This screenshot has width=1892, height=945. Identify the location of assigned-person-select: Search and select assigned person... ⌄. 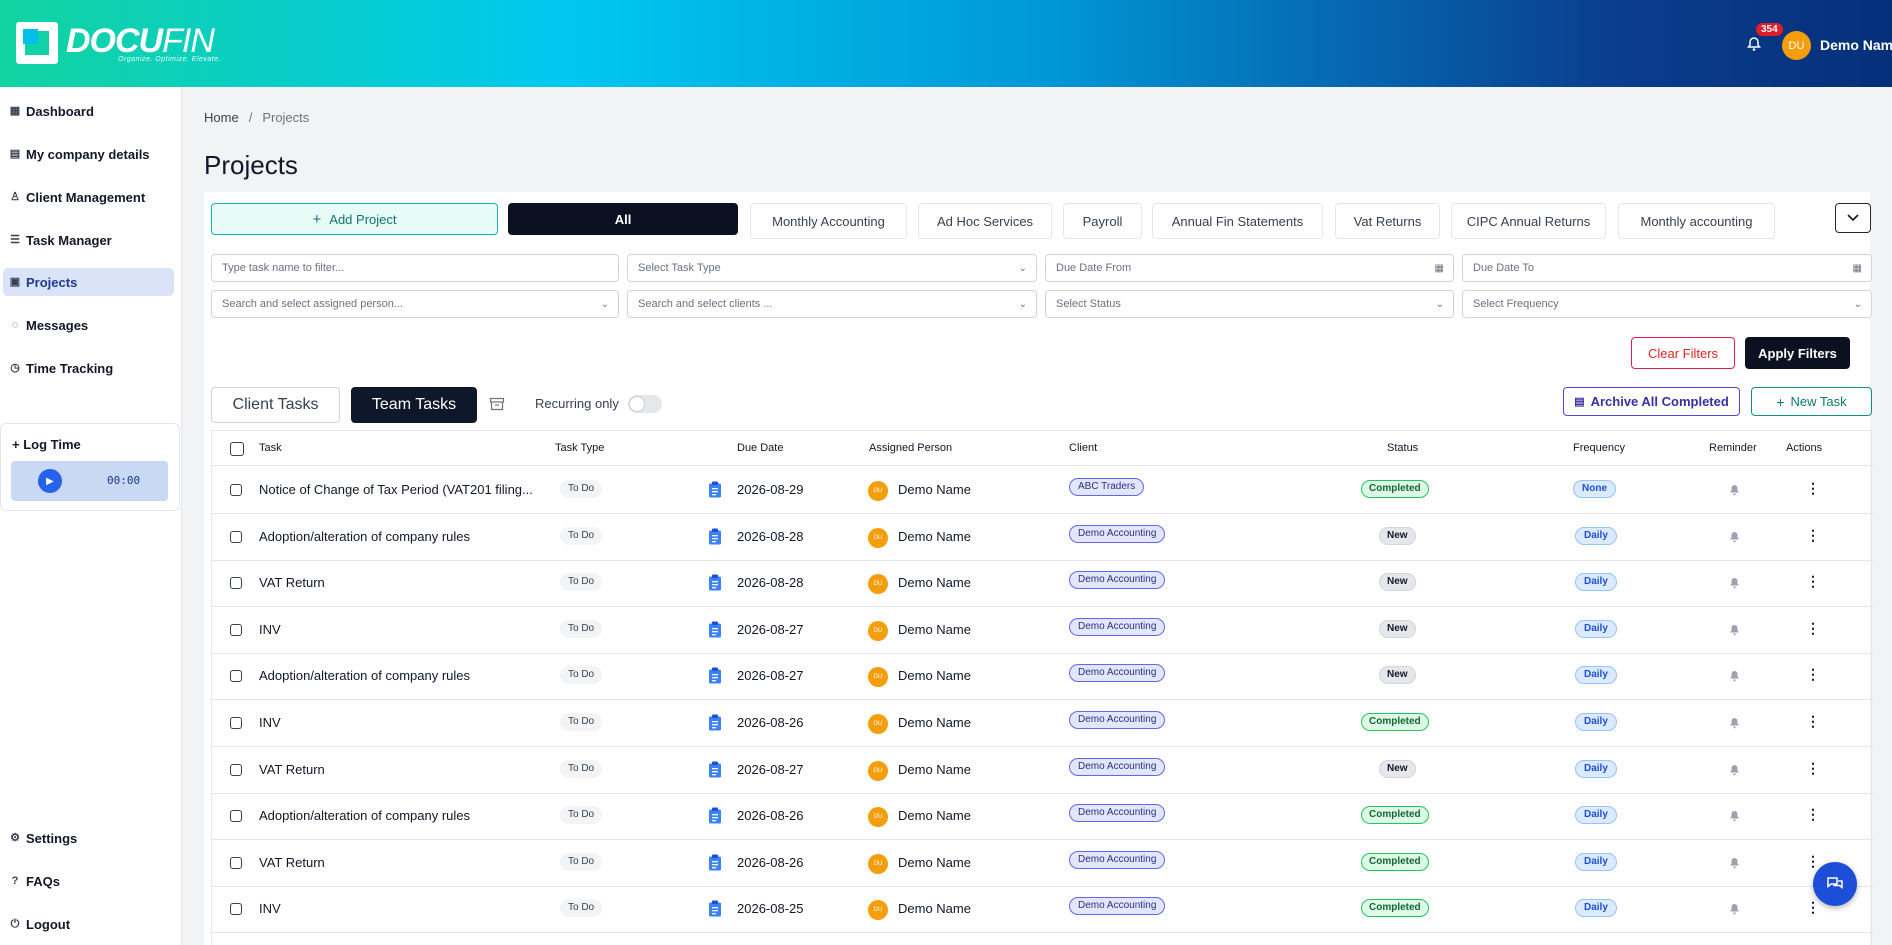
(415, 304).